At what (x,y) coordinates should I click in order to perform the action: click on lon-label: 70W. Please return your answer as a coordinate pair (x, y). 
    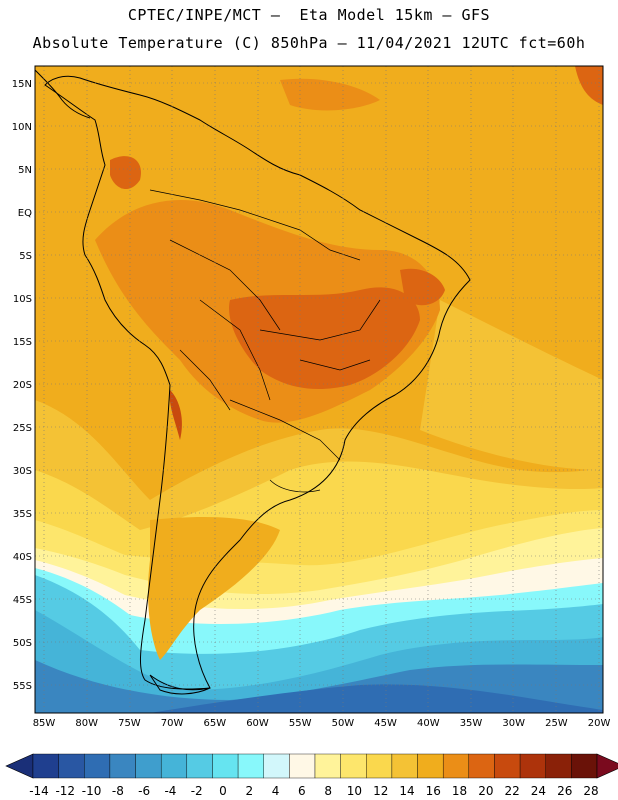
    Looking at the image, I should click on (172, 723).